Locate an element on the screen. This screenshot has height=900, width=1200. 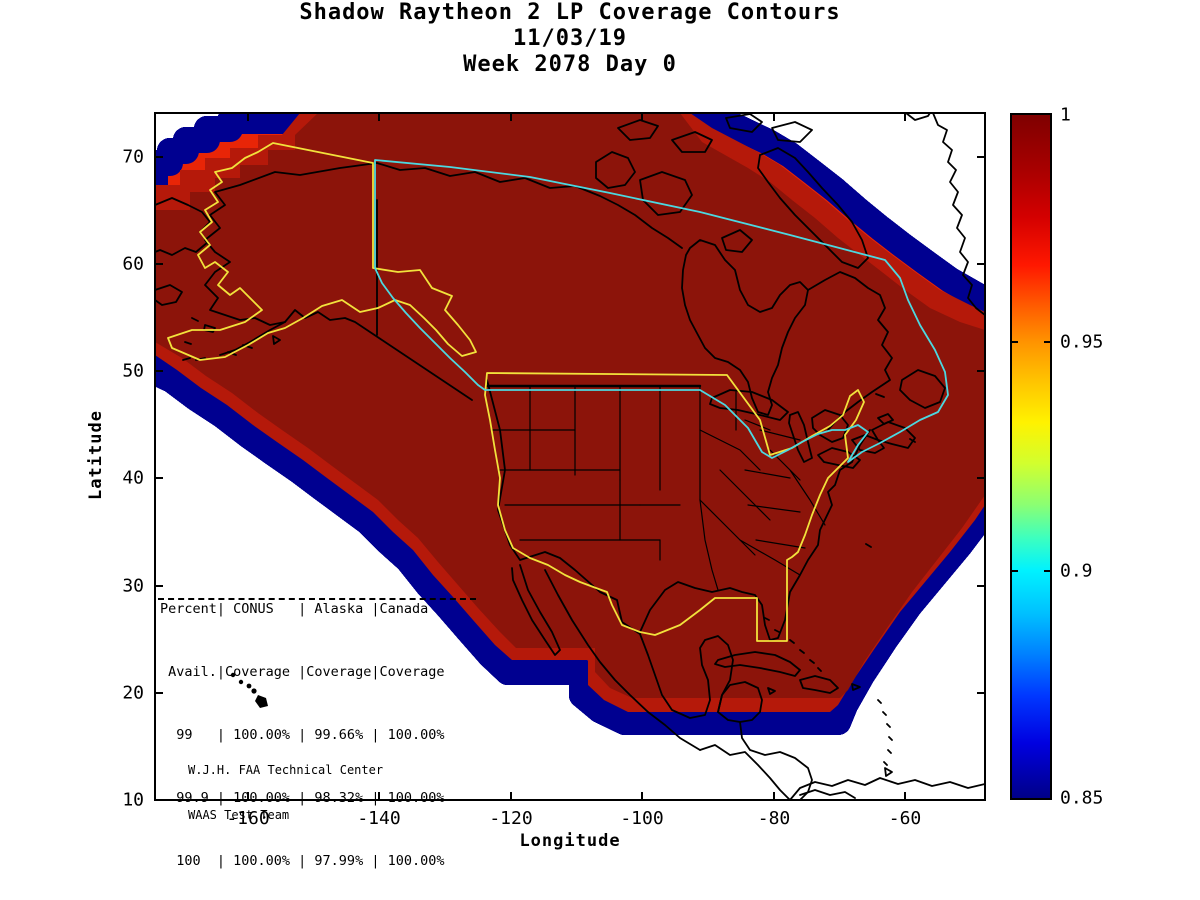
x-tick-160: -160 is located at coordinates (248, 818).